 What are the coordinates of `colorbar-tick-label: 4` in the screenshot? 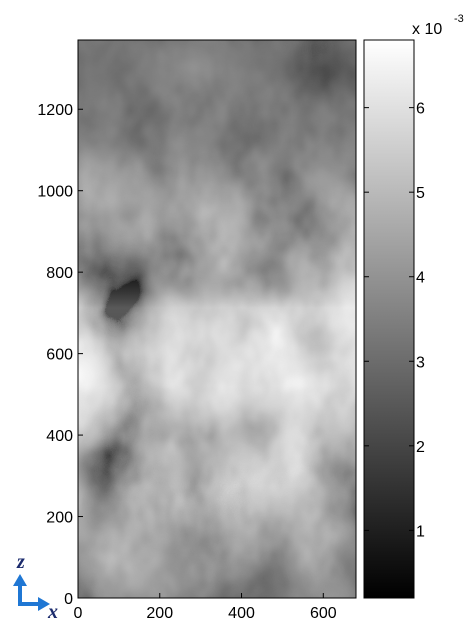 It's located at (420, 278).